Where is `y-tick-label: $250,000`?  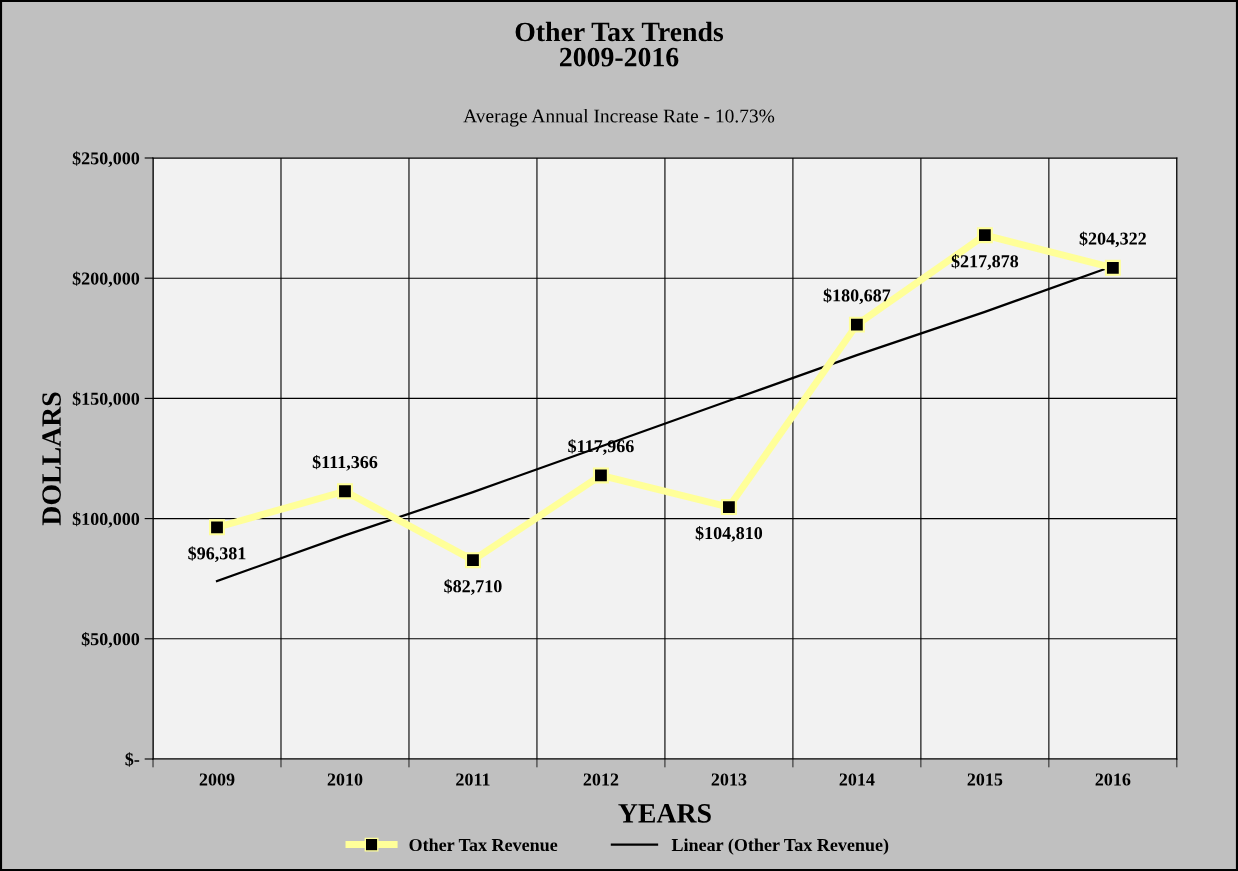 y-tick-label: $250,000 is located at coordinates (106, 159).